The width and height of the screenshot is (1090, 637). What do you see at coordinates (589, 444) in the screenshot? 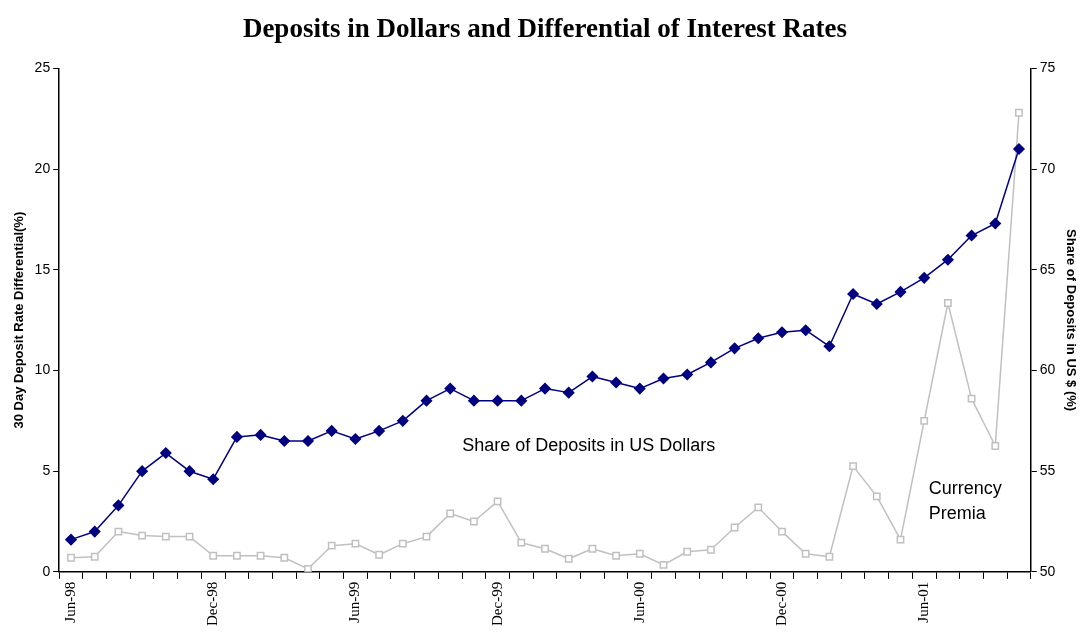
I see `annotation: Share of Deposits in US Dollars` at bounding box center [589, 444].